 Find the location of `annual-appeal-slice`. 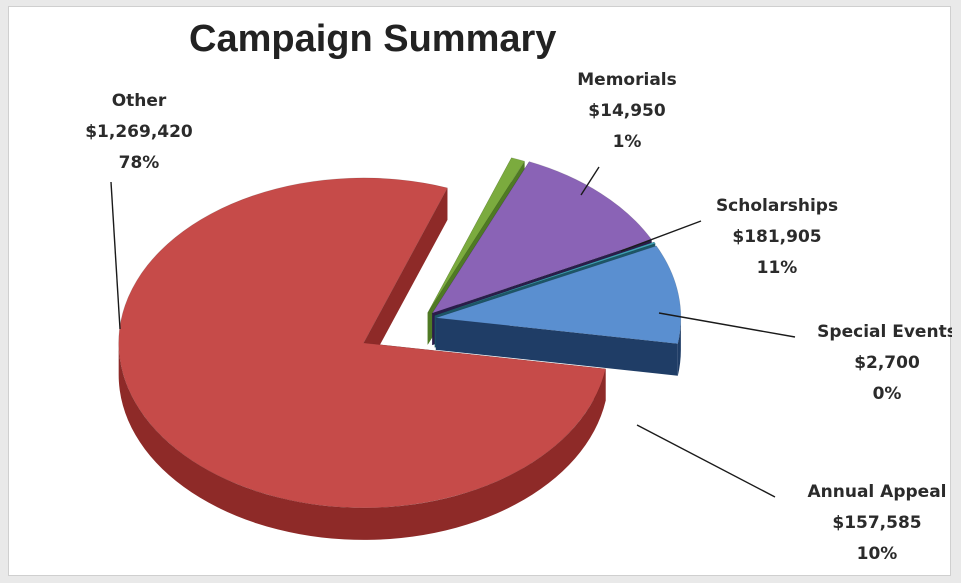

annual-appeal-slice is located at coordinates (558, 295).